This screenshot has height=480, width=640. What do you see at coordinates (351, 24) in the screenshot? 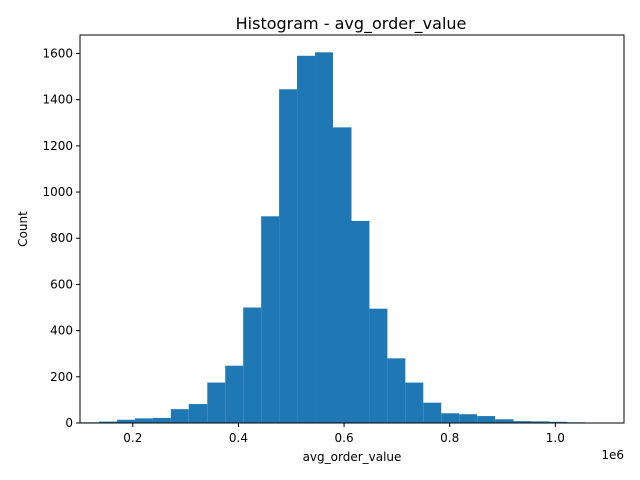
I see `chart-title: Histogram - avg_order_value` at bounding box center [351, 24].